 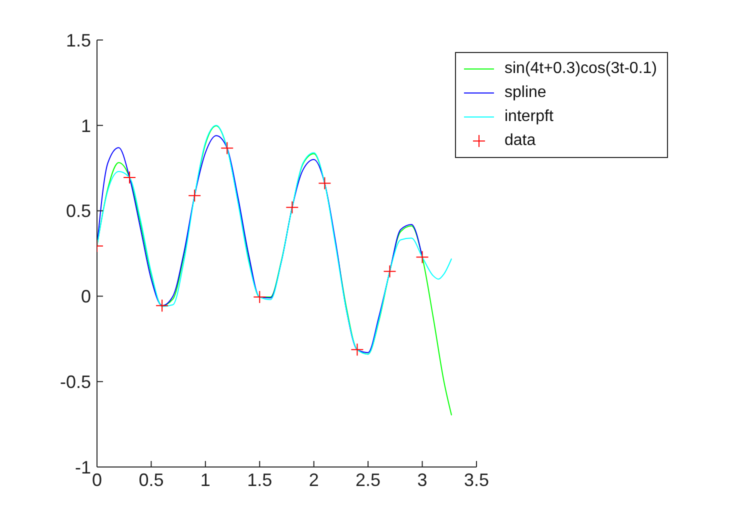 What do you see at coordinates (580, 69) in the screenshot?
I see `legend-label: sin(4t+0.3)cos(3t-0.1)` at bounding box center [580, 69].